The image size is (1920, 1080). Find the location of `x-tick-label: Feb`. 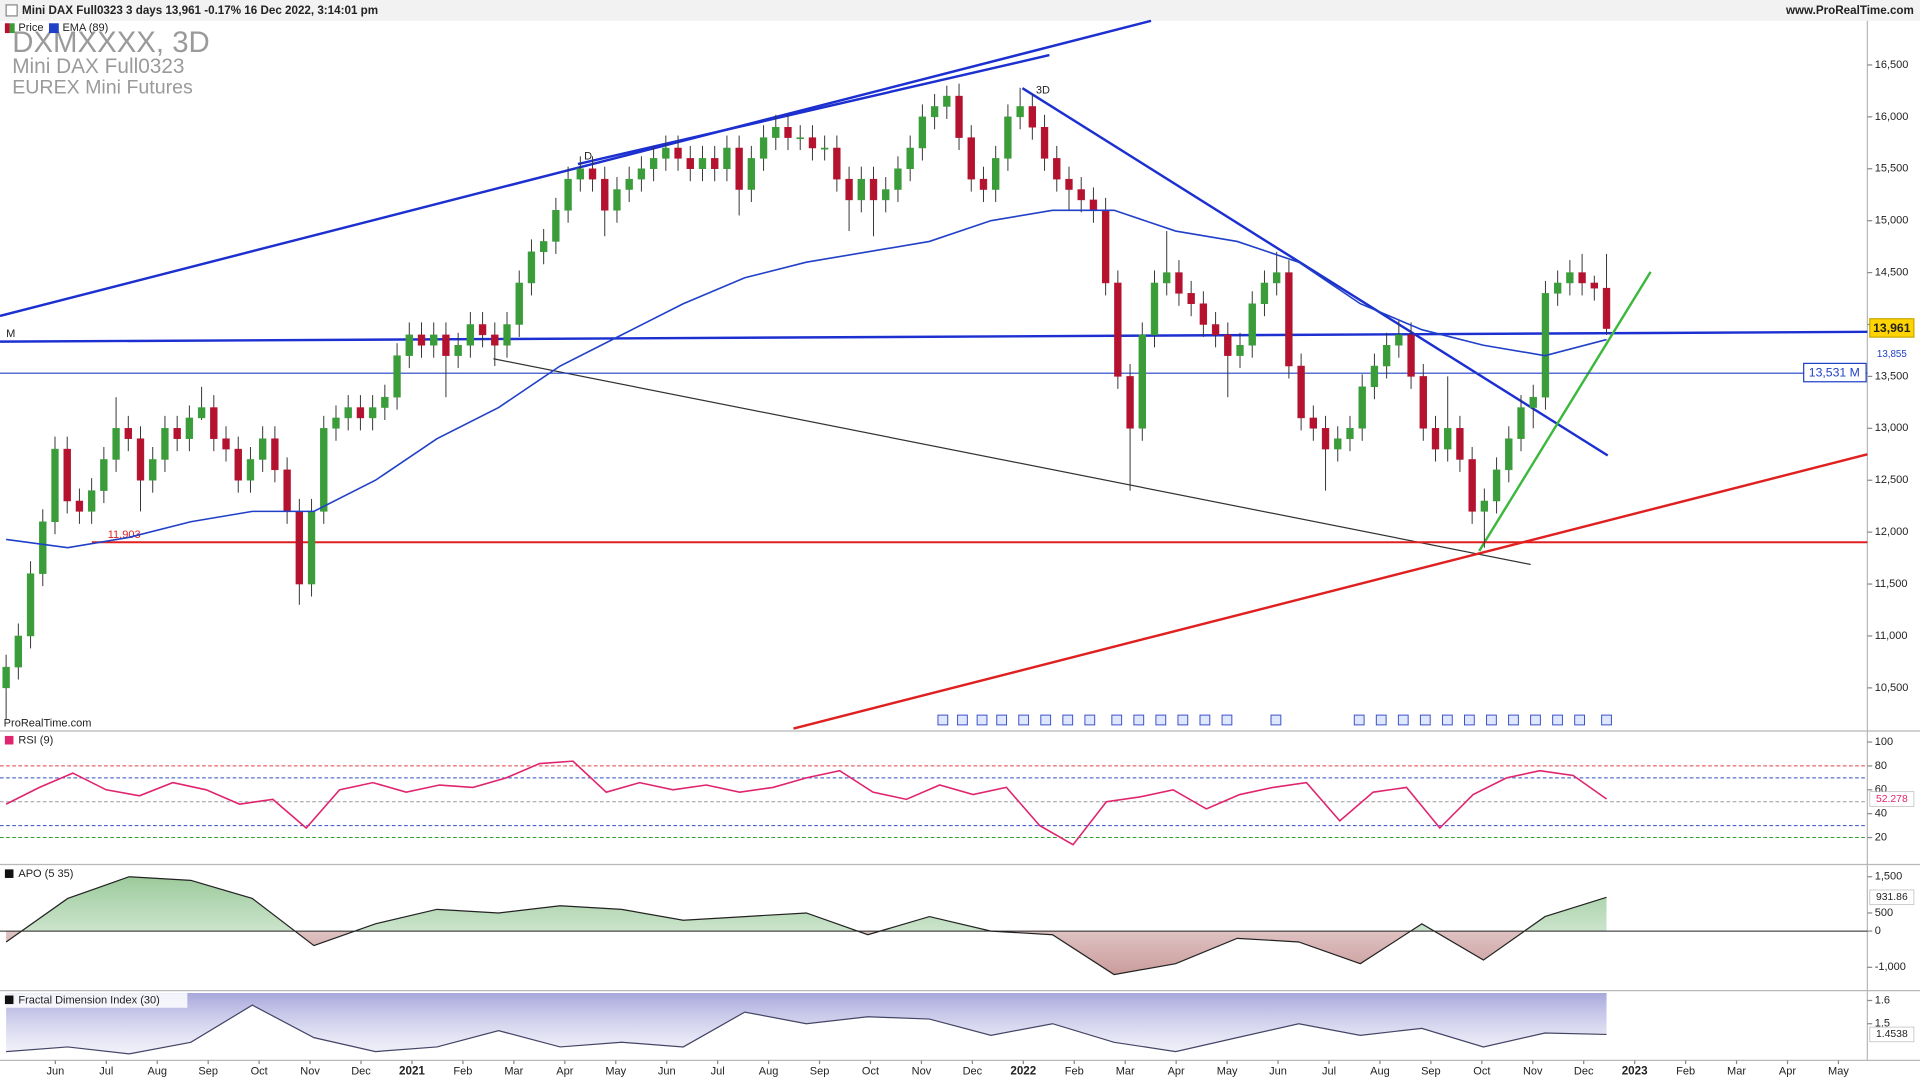

x-tick-label: Feb is located at coordinates (1685, 1071).